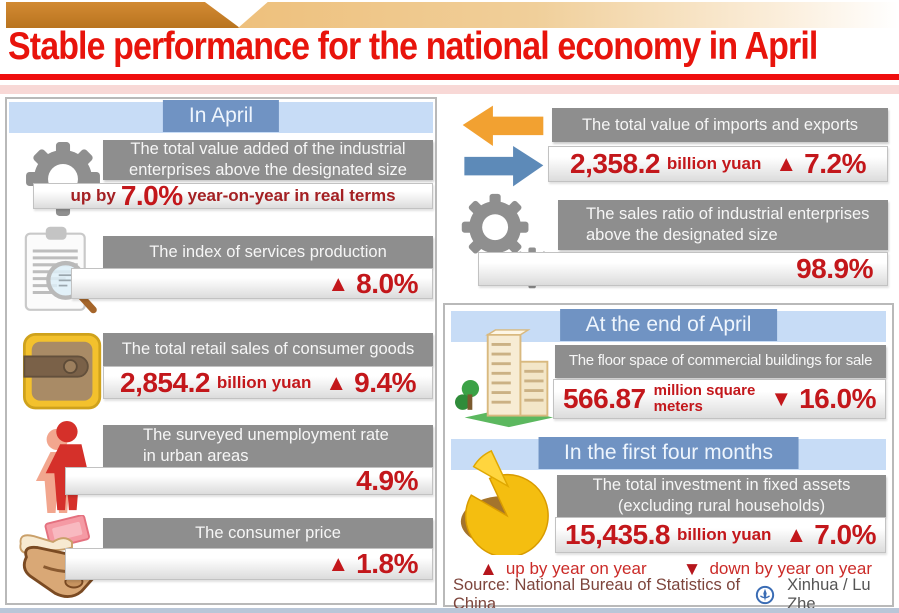  Describe the element at coordinates (165, 382) in the screenshot. I see `retail-value-number: 2,854.2` at that location.